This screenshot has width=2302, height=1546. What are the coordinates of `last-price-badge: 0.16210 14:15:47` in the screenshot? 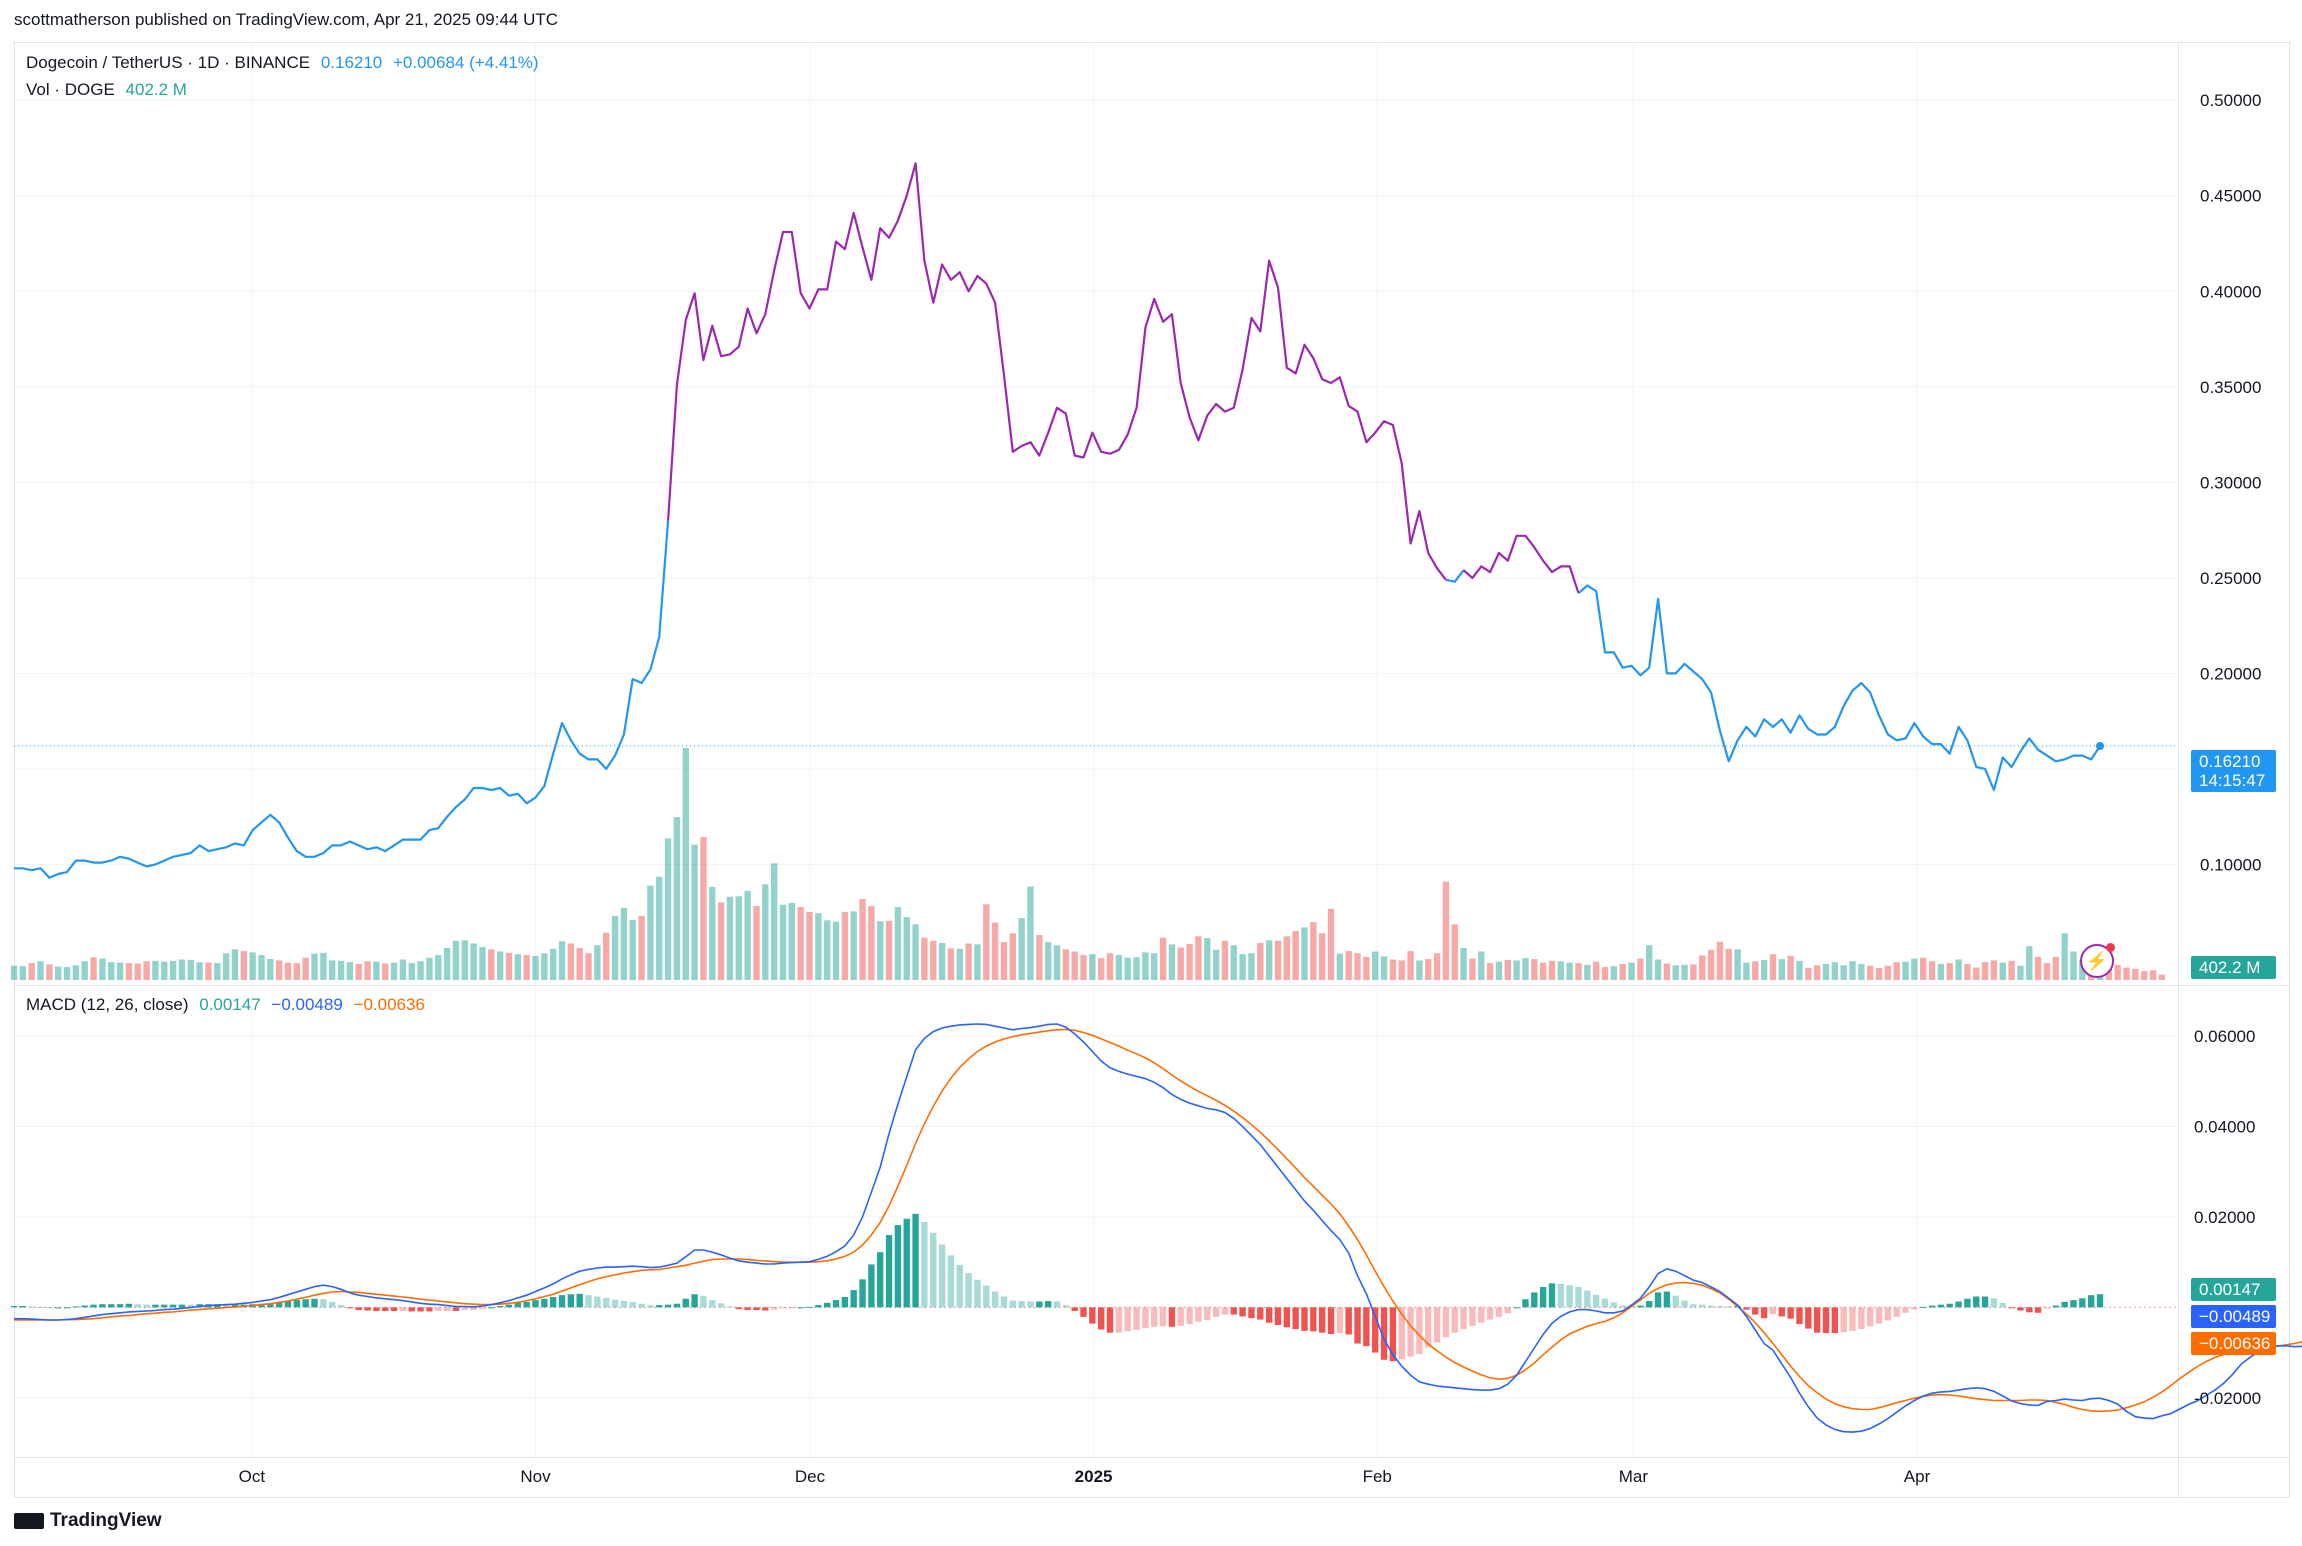 It's located at (2233, 771).